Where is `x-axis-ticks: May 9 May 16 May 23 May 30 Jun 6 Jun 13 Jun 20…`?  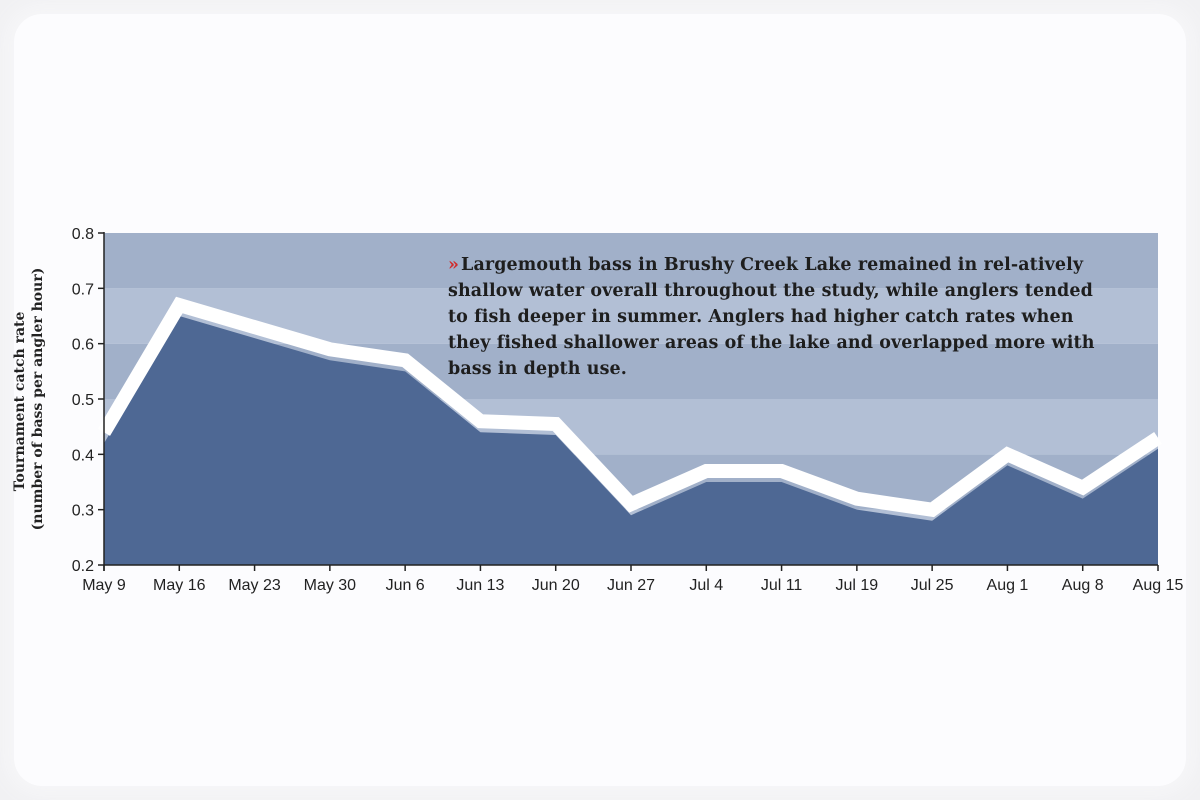 x-axis-ticks: May 9 May 16 May 23 May 30 Jun 6 Jun 13 Jun 20… is located at coordinates (632, 579).